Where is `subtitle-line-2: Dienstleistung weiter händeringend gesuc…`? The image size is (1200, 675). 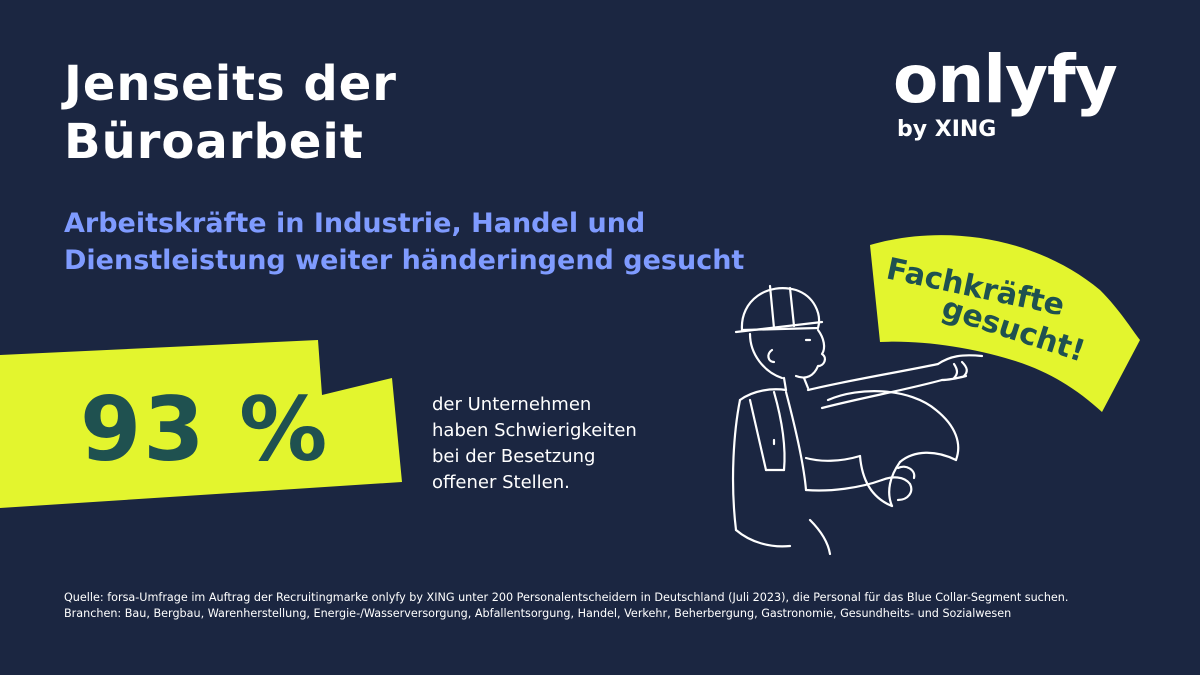 subtitle-line-2: Dienstleistung weiter händeringend gesuc… is located at coordinates (404, 260).